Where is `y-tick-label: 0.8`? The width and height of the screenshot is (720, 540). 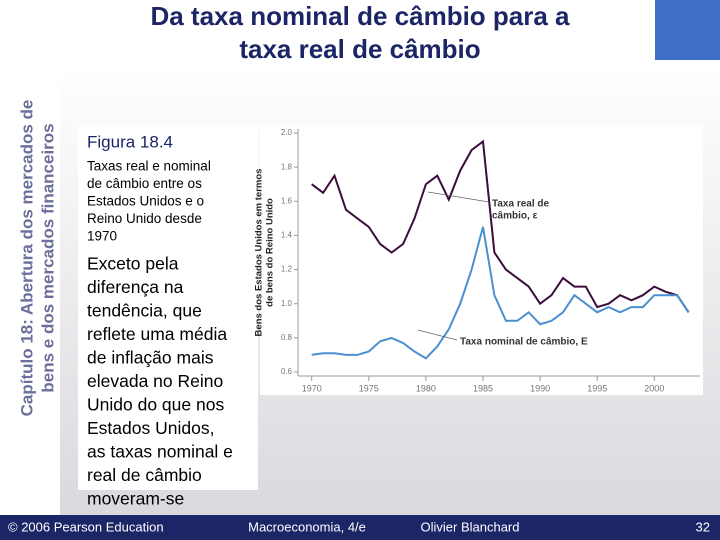 y-tick-label: 0.8 is located at coordinates (287, 337).